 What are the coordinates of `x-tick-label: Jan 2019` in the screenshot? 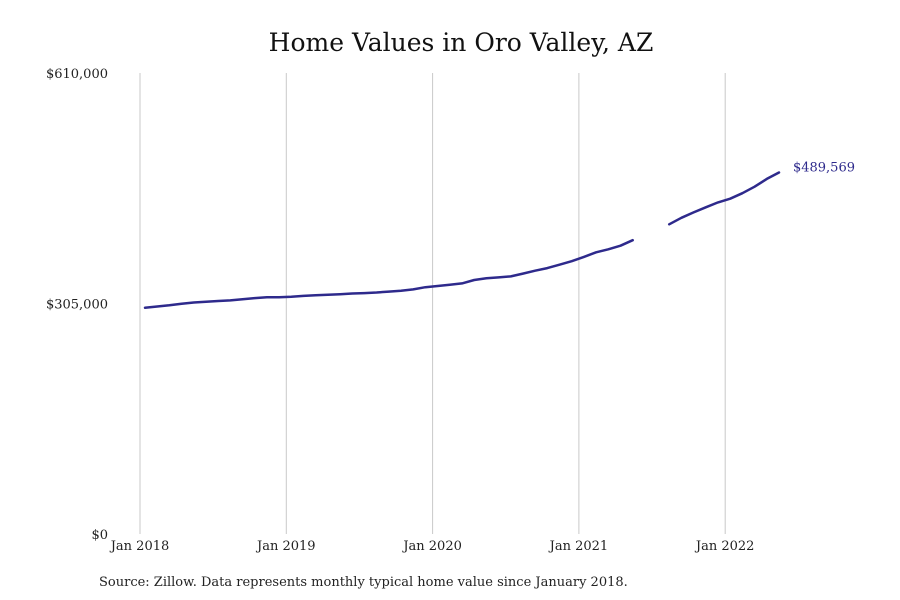 It's located at (285, 546).